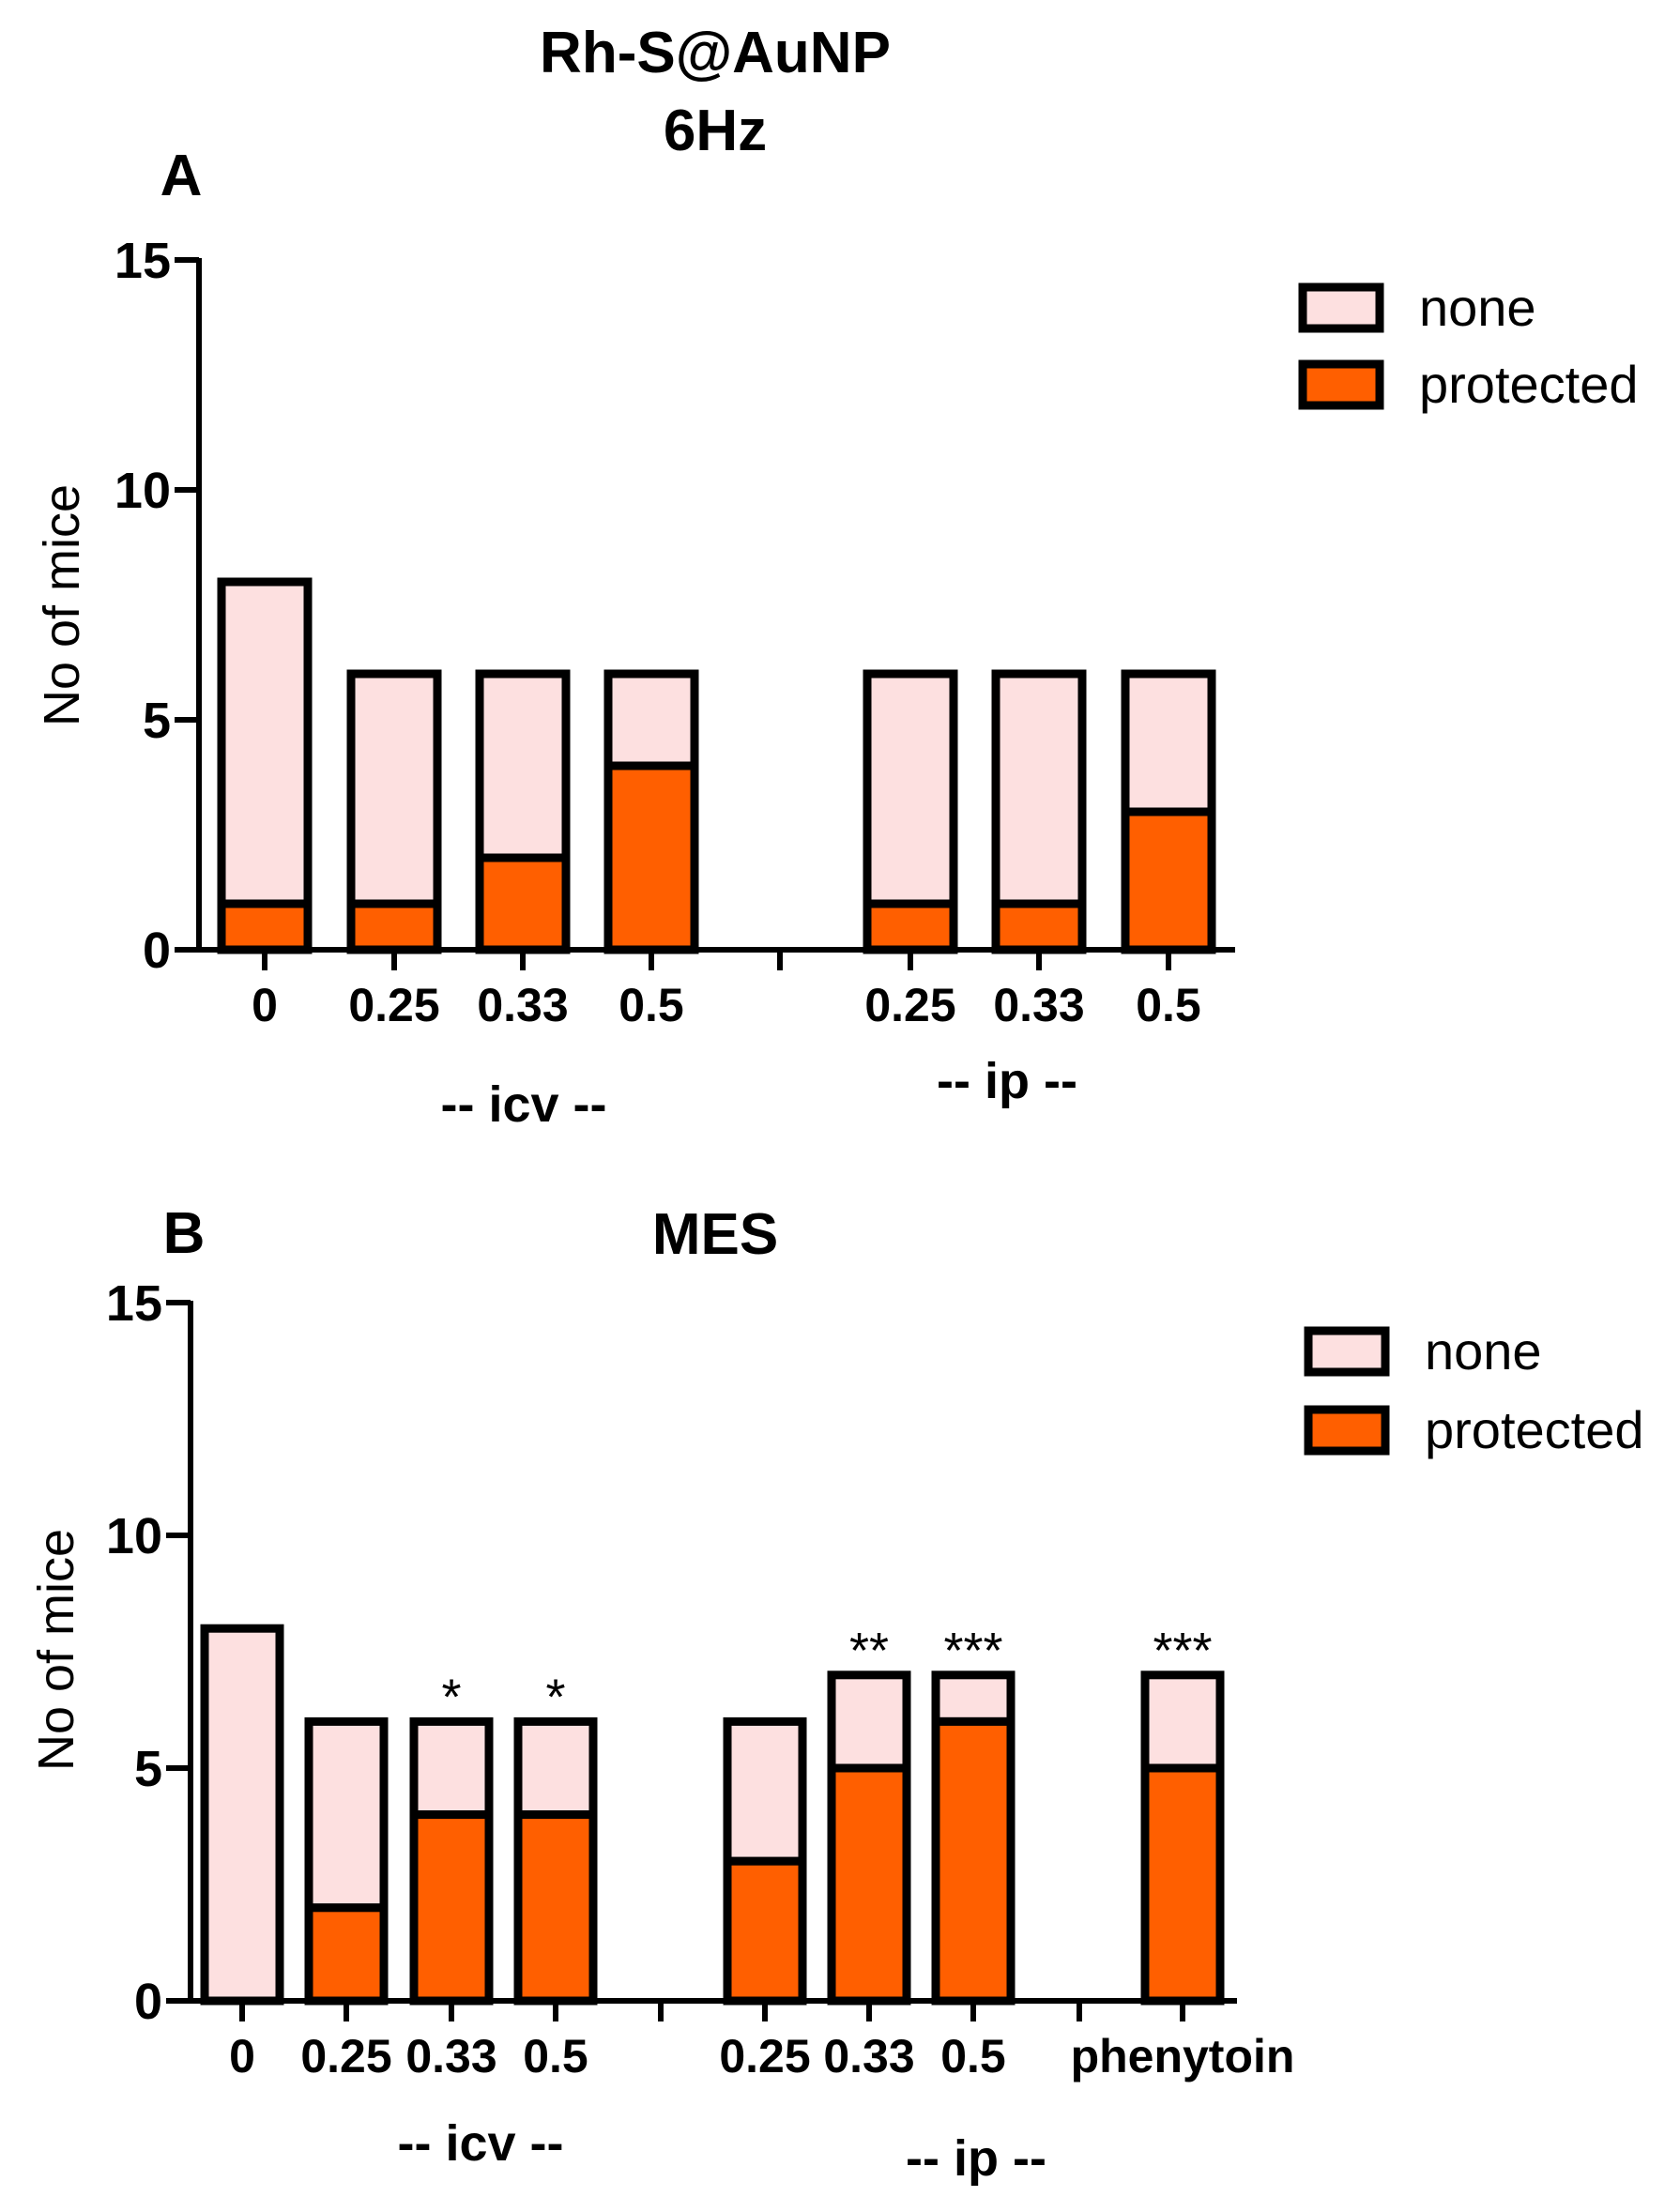  What do you see at coordinates (184, 1233) in the screenshot?
I see `panel-b-label: B` at bounding box center [184, 1233].